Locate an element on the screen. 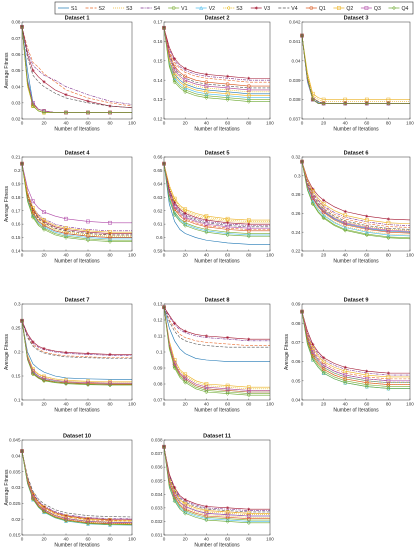 The width and height of the screenshot is (419, 550). y-tick-label: 0.04 is located at coordinates (296, 400).